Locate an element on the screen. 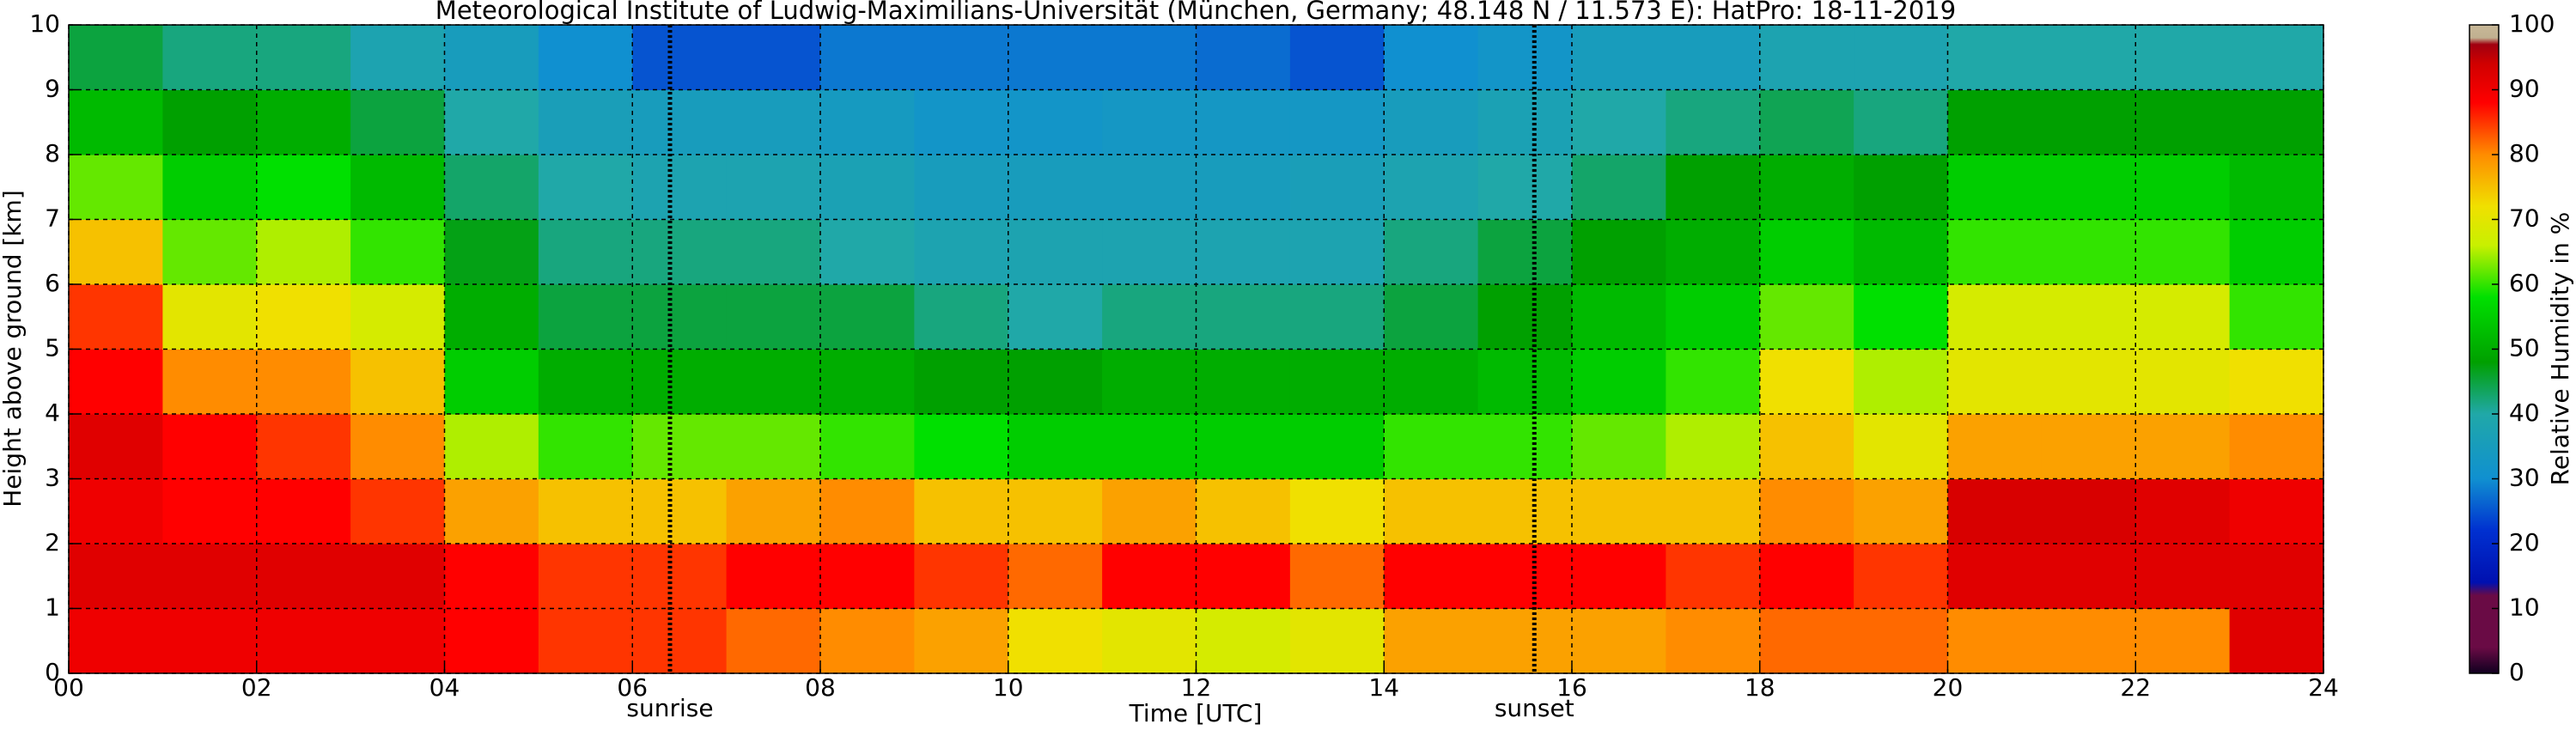 Image resolution: width=2576 pixels, height=730 pixels. x-tick-label: 24 is located at coordinates (2323, 687).